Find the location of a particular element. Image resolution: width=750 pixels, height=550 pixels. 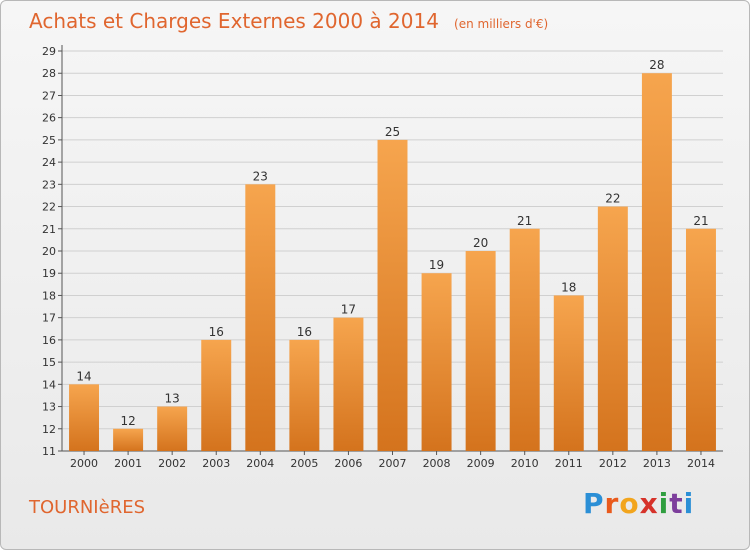

x-tick-label: 2005 is located at coordinates (304, 463).